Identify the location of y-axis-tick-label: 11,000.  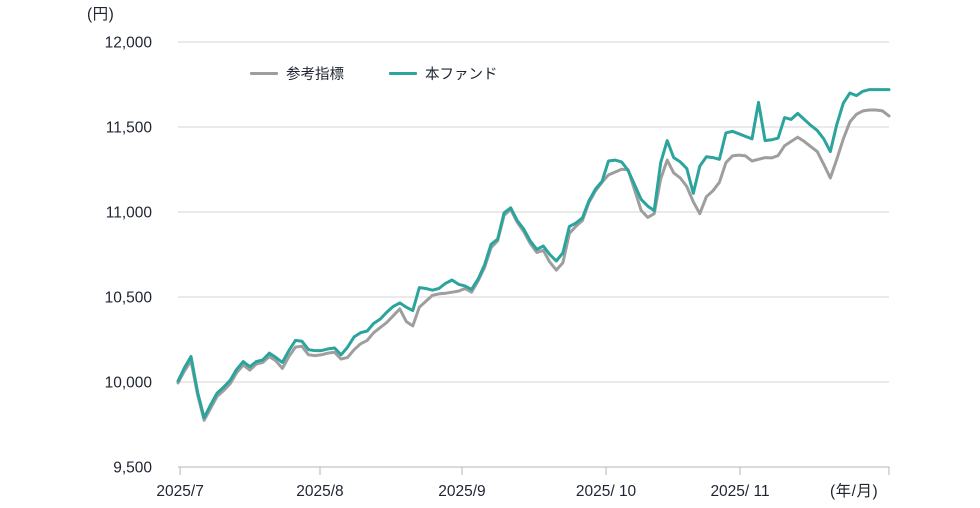
(129, 213).